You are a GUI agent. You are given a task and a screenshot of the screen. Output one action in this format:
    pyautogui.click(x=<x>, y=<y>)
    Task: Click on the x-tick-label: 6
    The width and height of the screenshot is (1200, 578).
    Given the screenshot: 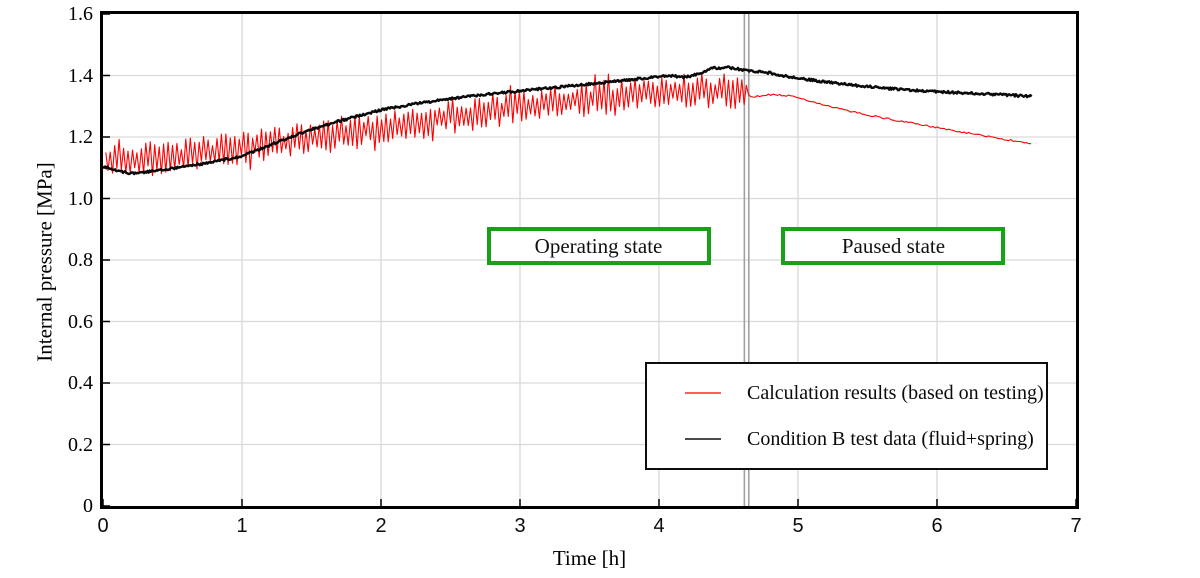 What is the action you would take?
    pyautogui.click(x=937, y=526)
    